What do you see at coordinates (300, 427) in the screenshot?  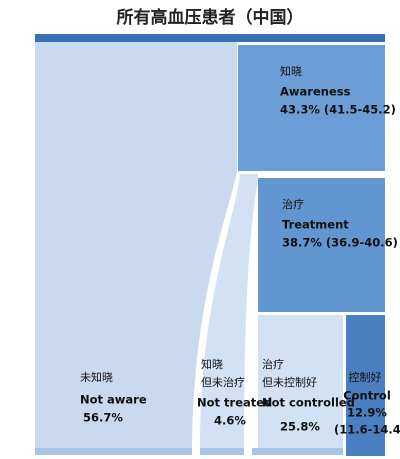 I see `value: 25.8%` at bounding box center [300, 427].